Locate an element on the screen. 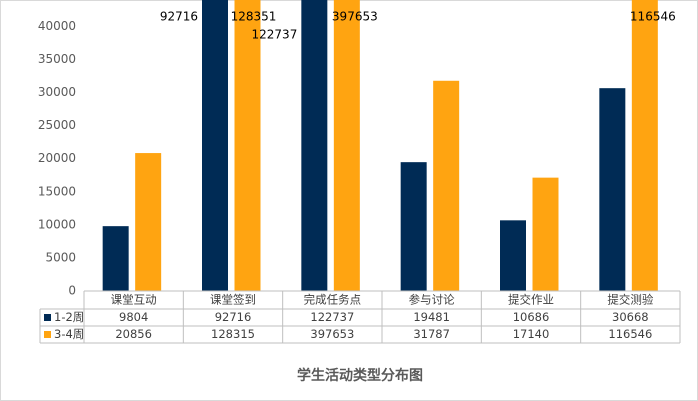  table-cell: 9804 is located at coordinates (133, 317).